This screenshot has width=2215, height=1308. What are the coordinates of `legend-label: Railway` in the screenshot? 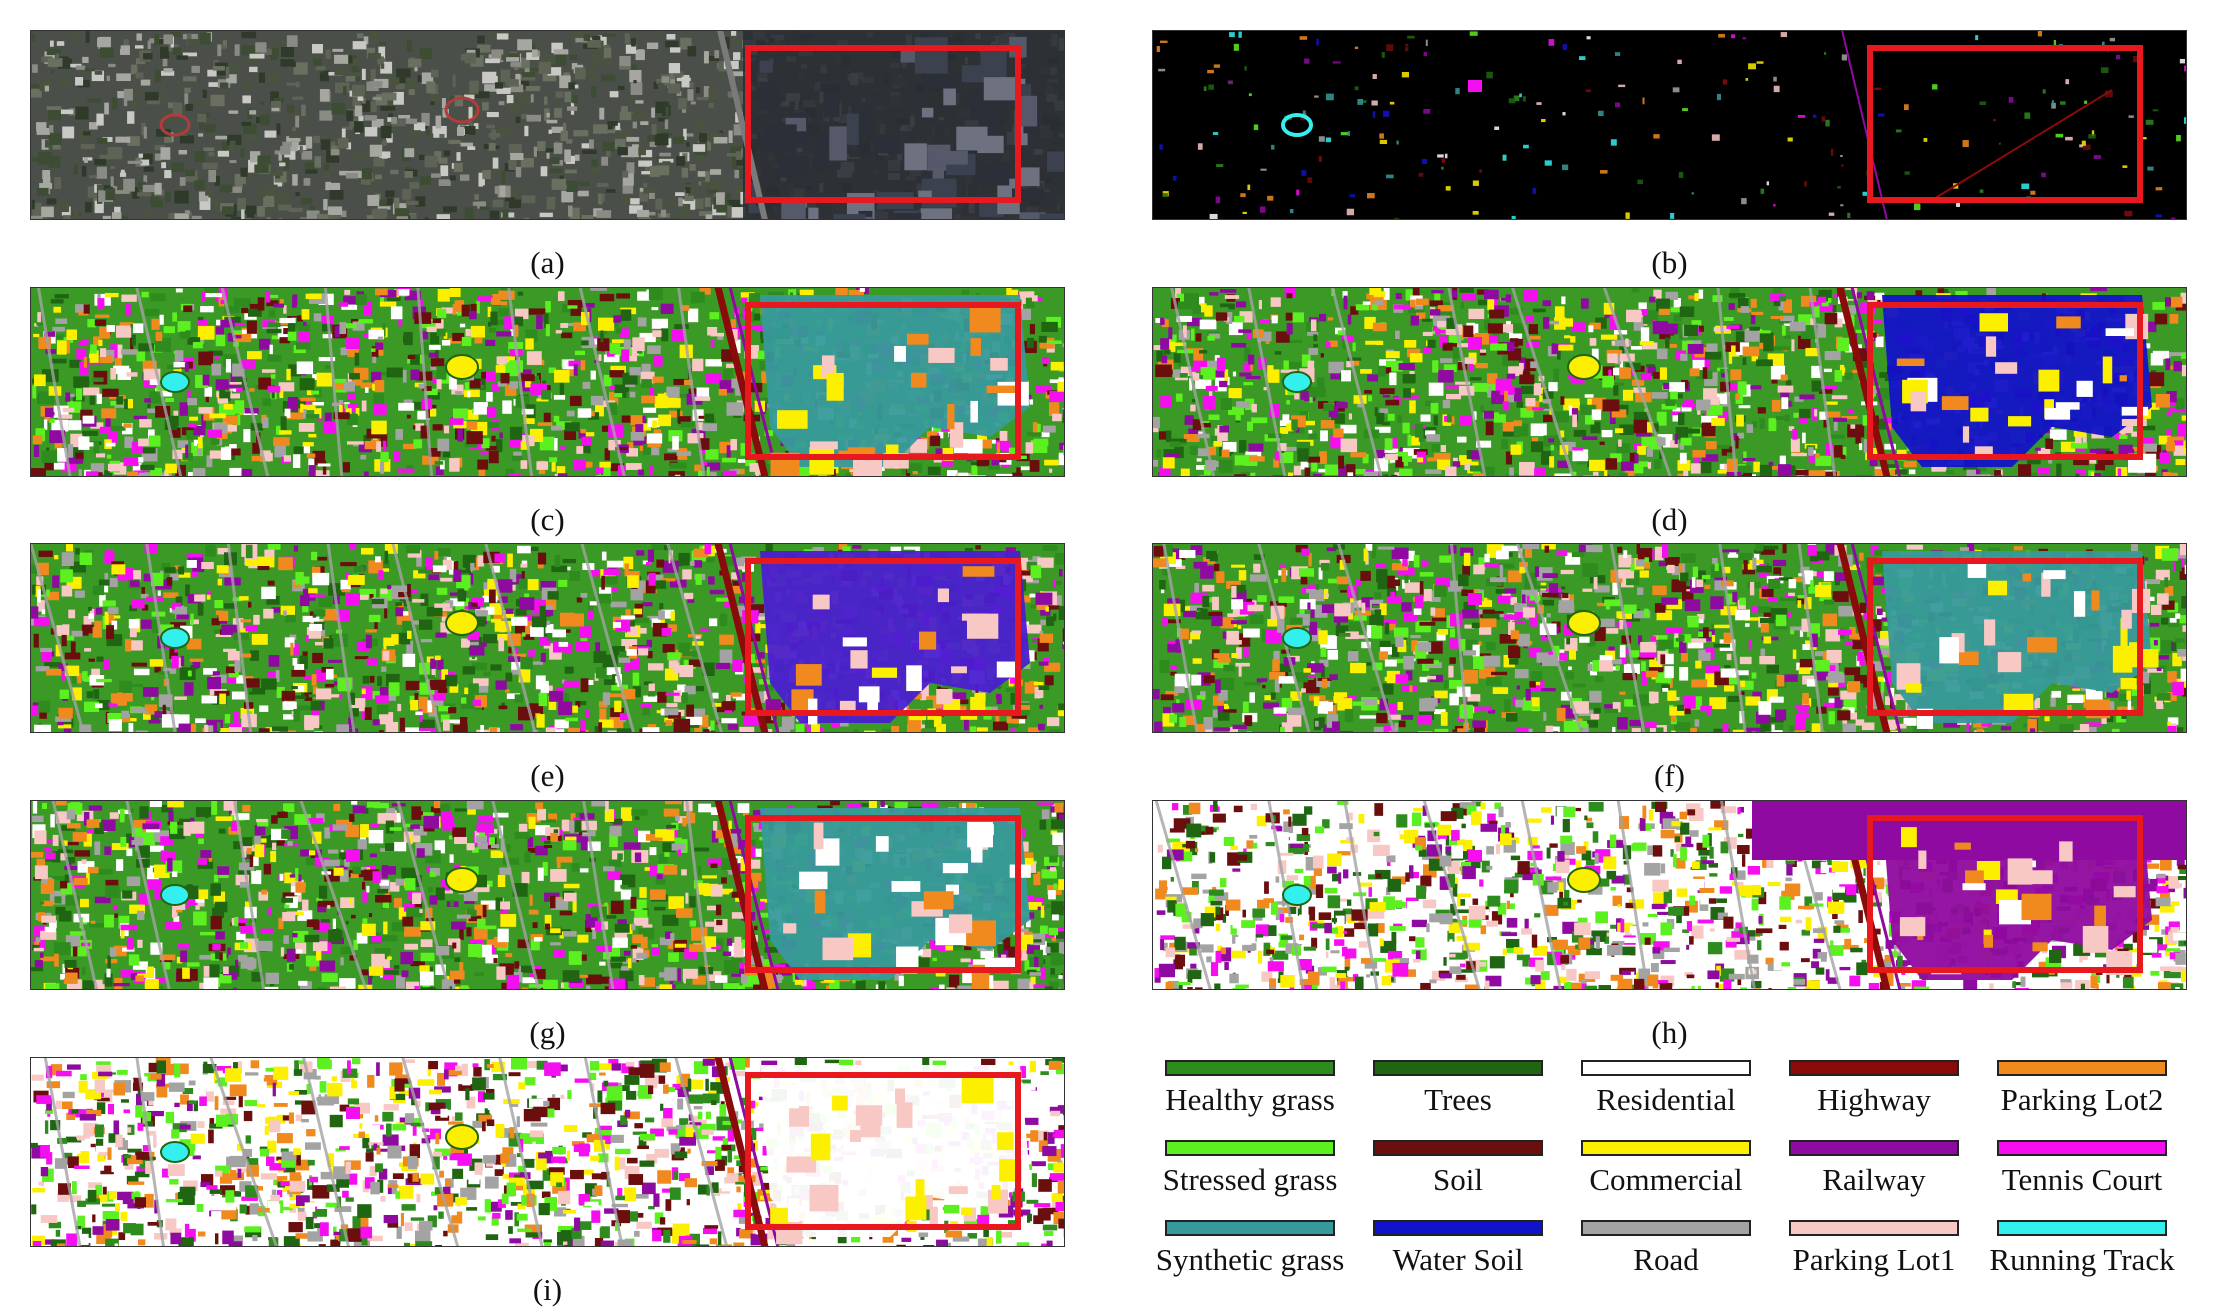 It's located at (1874, 1180).